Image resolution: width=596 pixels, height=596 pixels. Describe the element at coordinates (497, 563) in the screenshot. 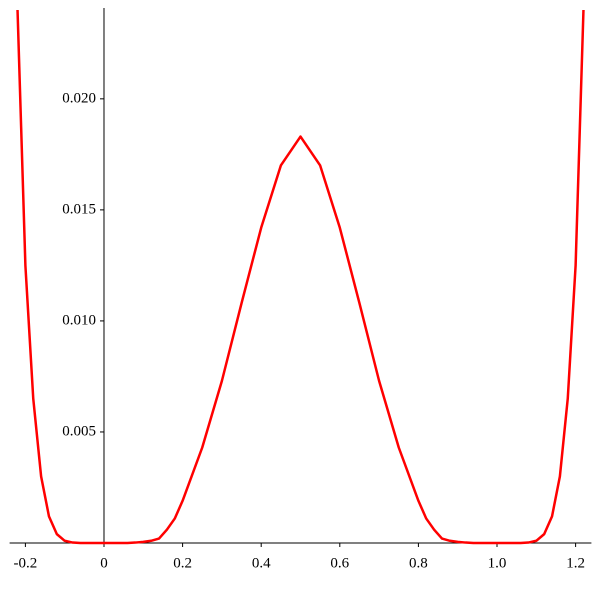

I see `x-tick-label: 1.0` at that location.